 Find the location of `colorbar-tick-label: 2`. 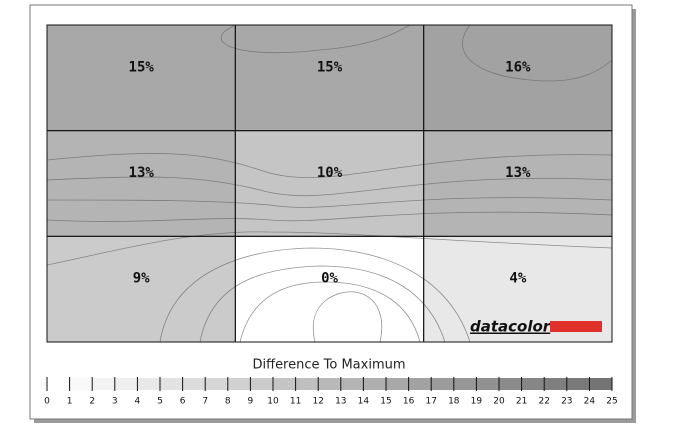

colorbar-tick-label: 2 is located at coordinates (92, 402).